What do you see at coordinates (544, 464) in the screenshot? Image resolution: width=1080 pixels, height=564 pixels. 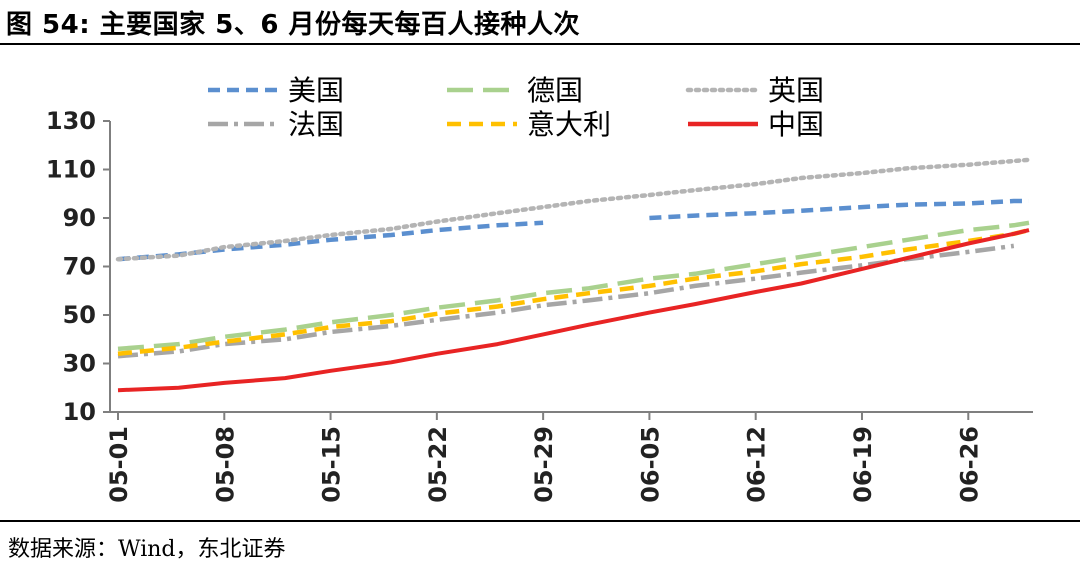 I see `x-tick-label: 05-29` at bounding box center [544, 464].